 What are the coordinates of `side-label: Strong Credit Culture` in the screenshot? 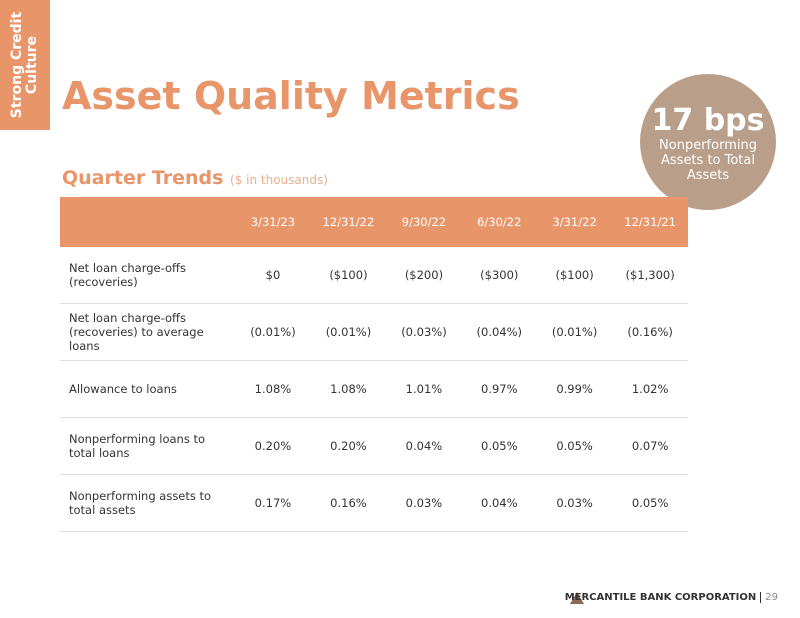 It's located at (24, 65).